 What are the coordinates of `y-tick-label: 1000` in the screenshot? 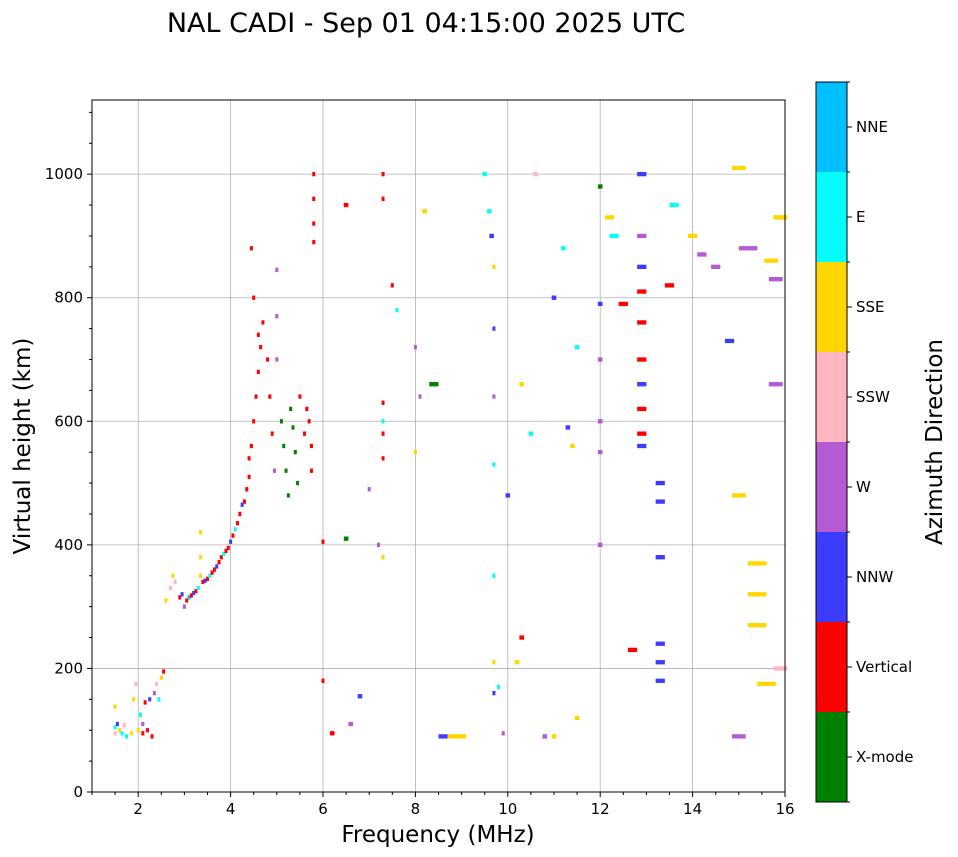 It's located at (64, 174).